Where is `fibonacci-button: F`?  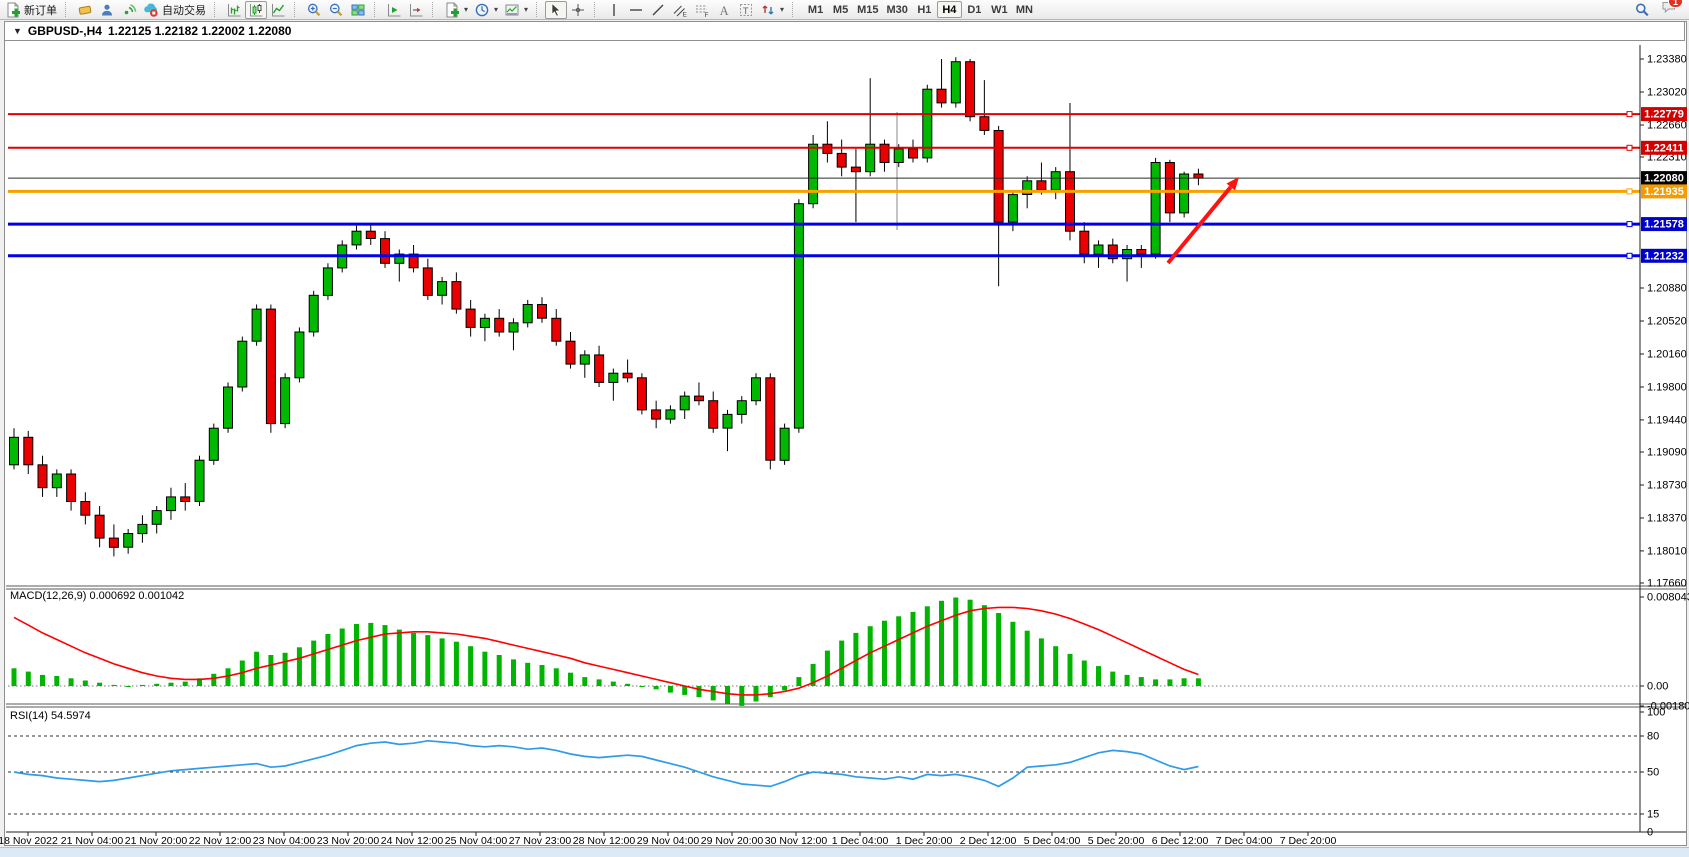
fibonacci-button: F is located at coordinates (702, 10).